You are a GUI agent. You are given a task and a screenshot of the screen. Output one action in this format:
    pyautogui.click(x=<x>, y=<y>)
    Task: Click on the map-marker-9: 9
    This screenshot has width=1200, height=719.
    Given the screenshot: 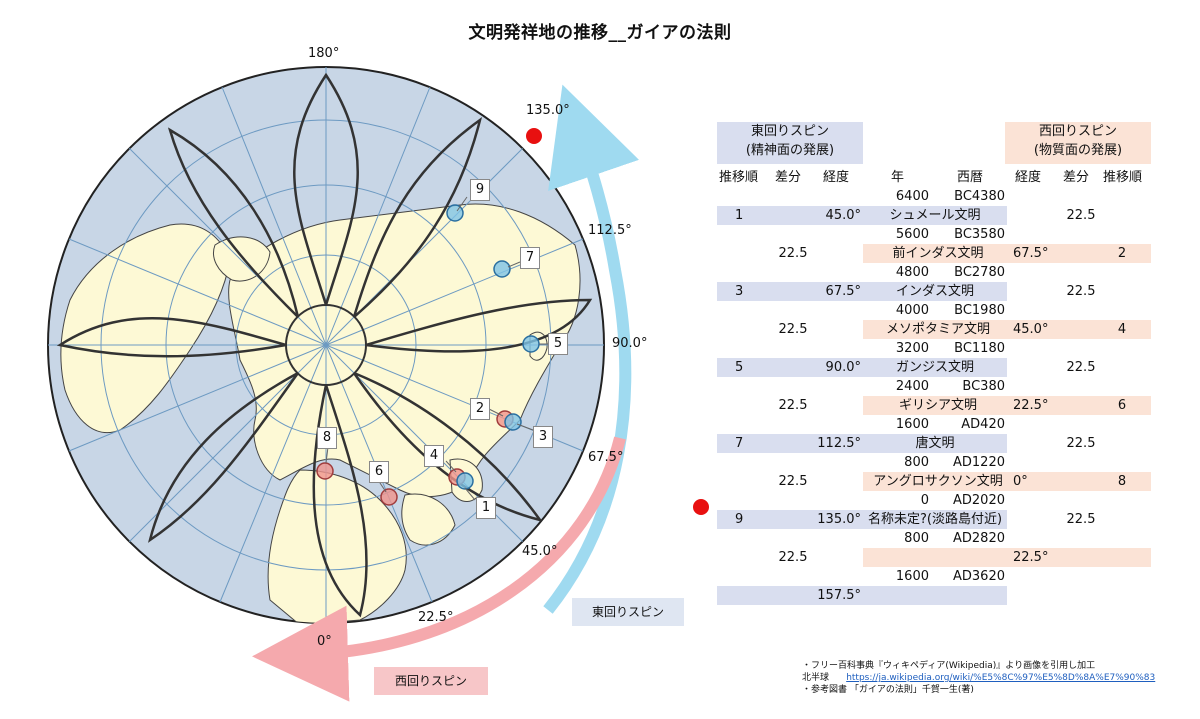 What is the action you would take?
    pyautogui.click(x=480, y=190)
    